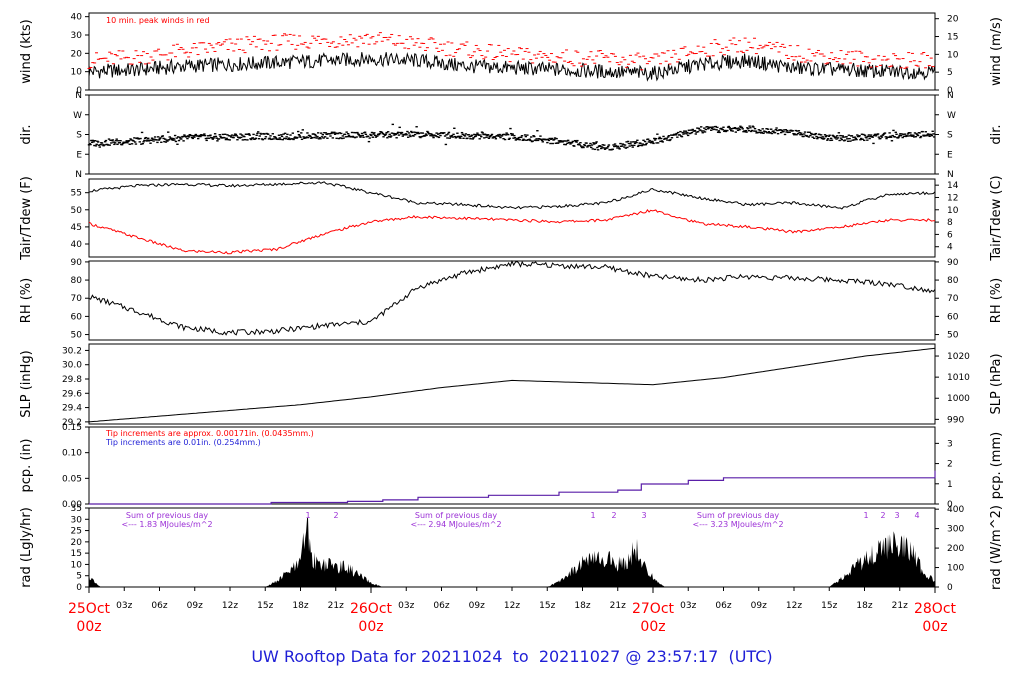  What do you see at coordinates (950, 73) in the screenshot?
I see `right-y-tick-label: 5` at bounding box center [950, 73].